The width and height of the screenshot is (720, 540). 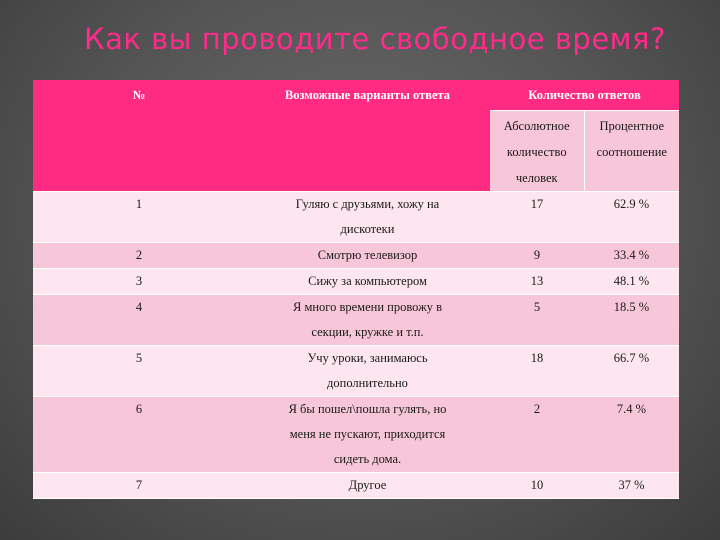 I want to click on row-percent: 33.4 %, so click(x=632, y=255).